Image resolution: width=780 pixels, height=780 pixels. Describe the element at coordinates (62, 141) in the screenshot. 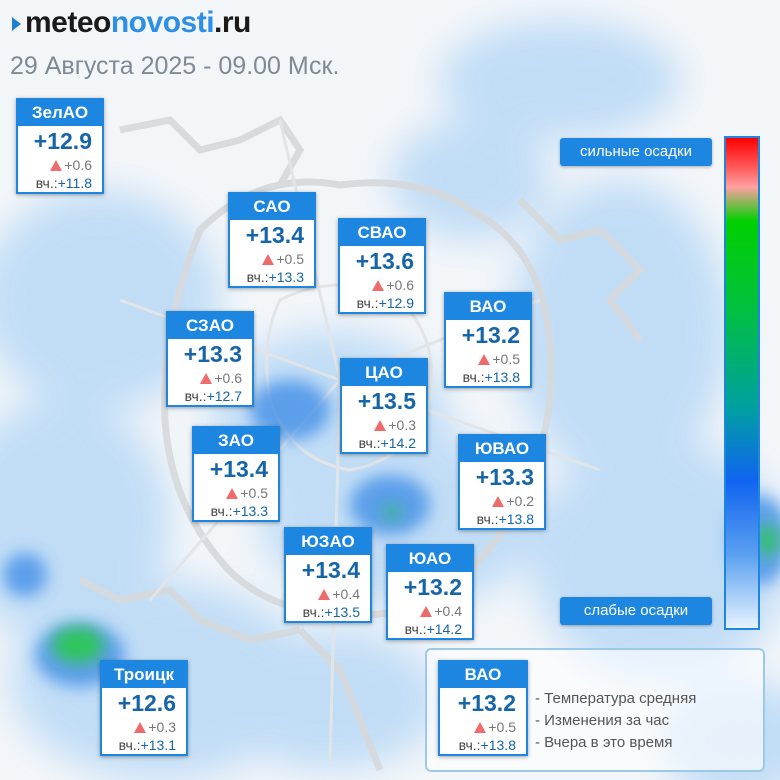

I see `temperature: +12.9` at that location.